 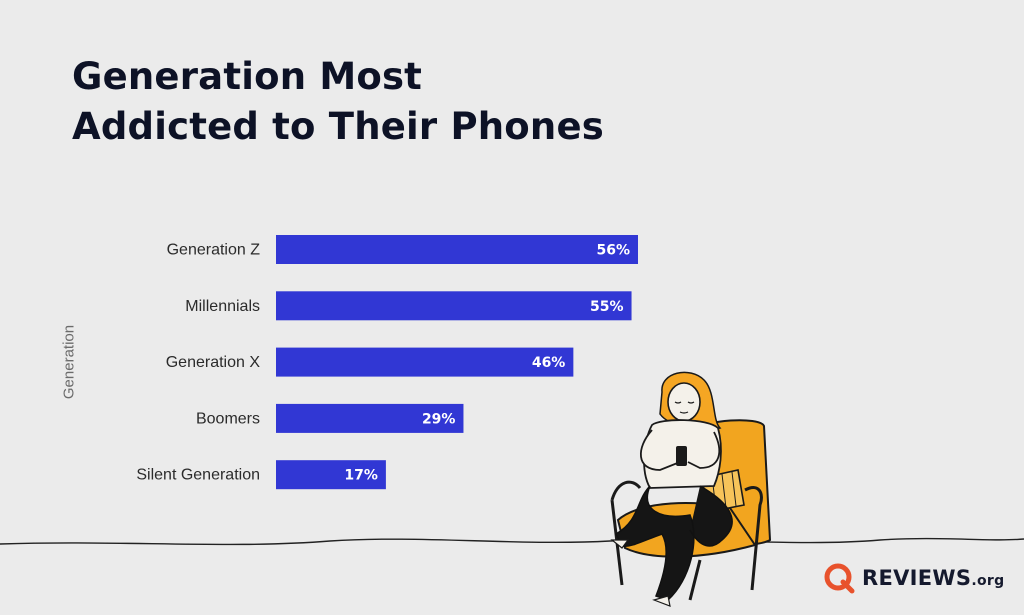 I want to click on brand-name: REVIEWS.org, so click(x=933, y=578).